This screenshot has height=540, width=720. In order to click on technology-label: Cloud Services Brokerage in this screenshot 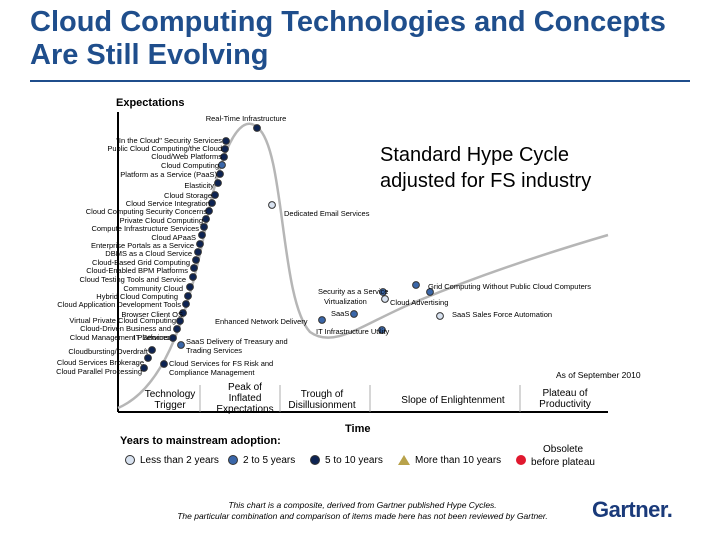, I will do `click(100, 362)`.